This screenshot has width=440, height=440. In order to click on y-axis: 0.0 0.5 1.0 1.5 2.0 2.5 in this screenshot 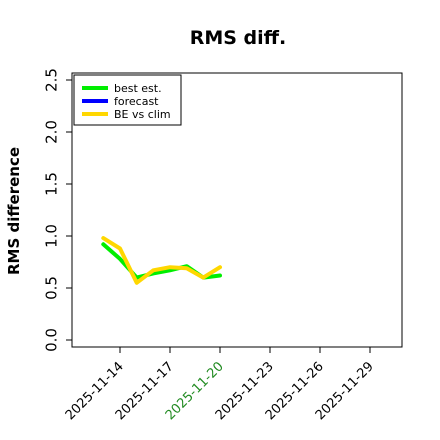, I will do `click(57, 210)`.